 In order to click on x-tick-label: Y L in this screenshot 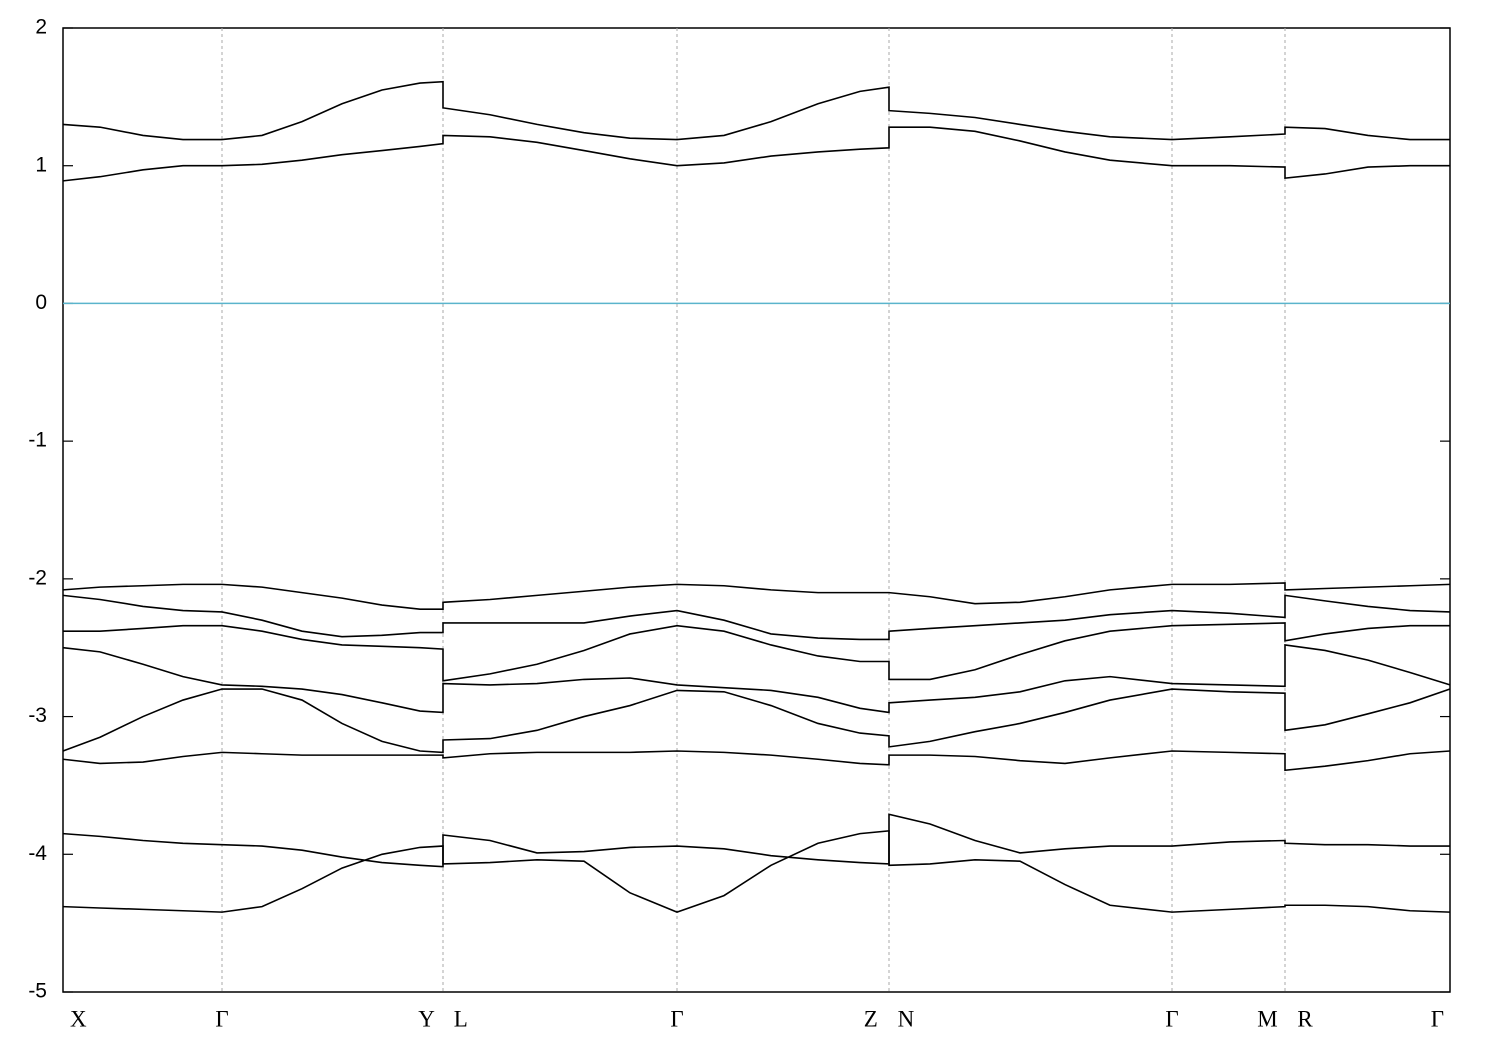, I will do `click(443, 1018)`.